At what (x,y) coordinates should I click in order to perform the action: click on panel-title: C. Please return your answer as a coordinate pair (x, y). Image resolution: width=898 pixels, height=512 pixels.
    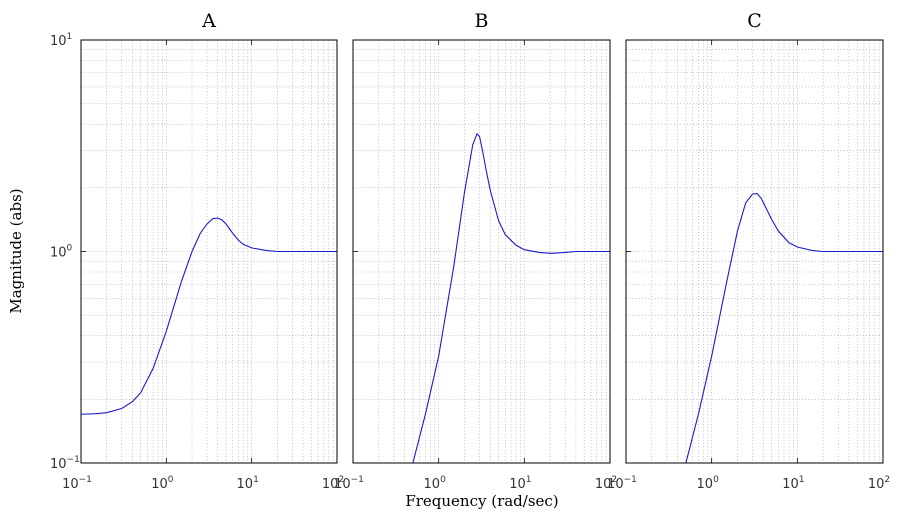
    Looking at the image, I should click on (754, 21).